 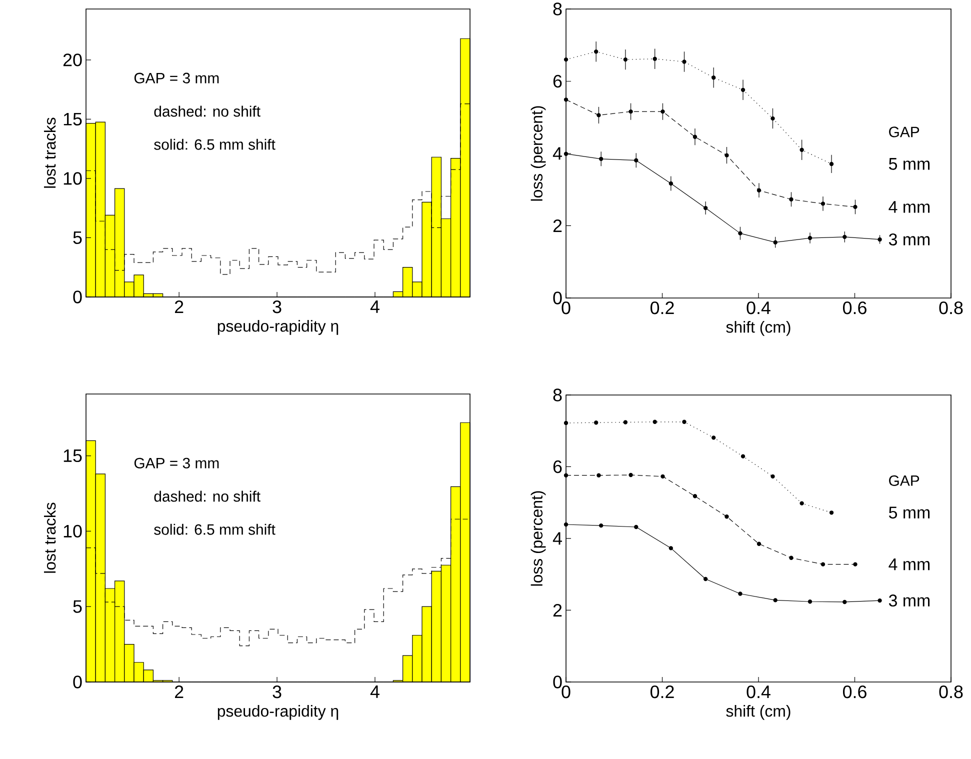 What do you see at coordinates (207, 496) in the screenshot?
I see `annotation: dashed: no shift` at bounding box center [207, 496].